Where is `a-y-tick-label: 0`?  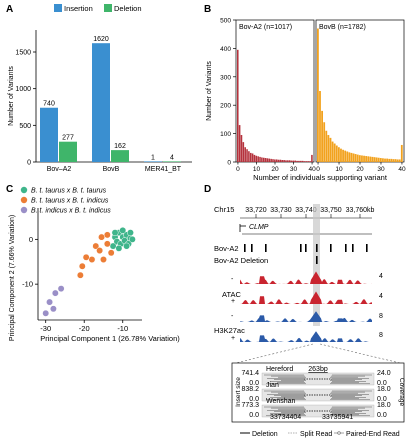
a-y-tick-label: 0 is located at coordinates (29, 163).